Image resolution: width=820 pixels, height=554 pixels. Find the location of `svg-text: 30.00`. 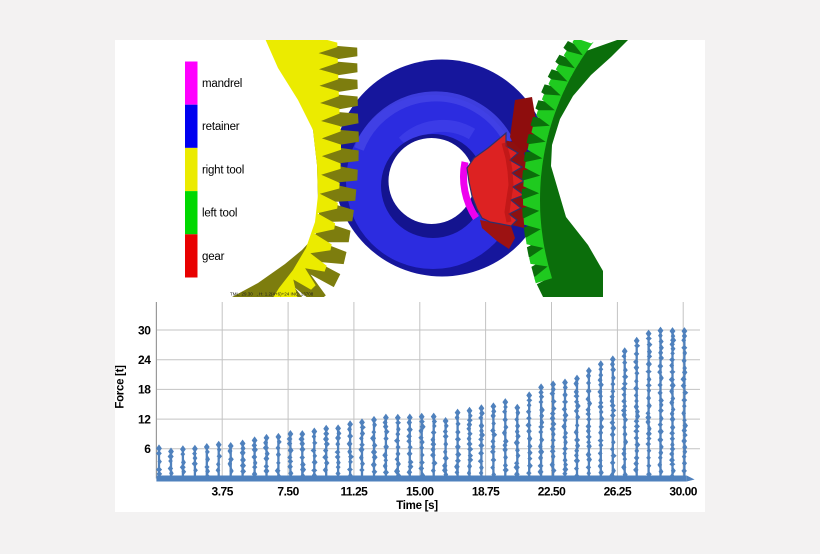

svg-text: 30.00 is located at coordinates (683, 492).